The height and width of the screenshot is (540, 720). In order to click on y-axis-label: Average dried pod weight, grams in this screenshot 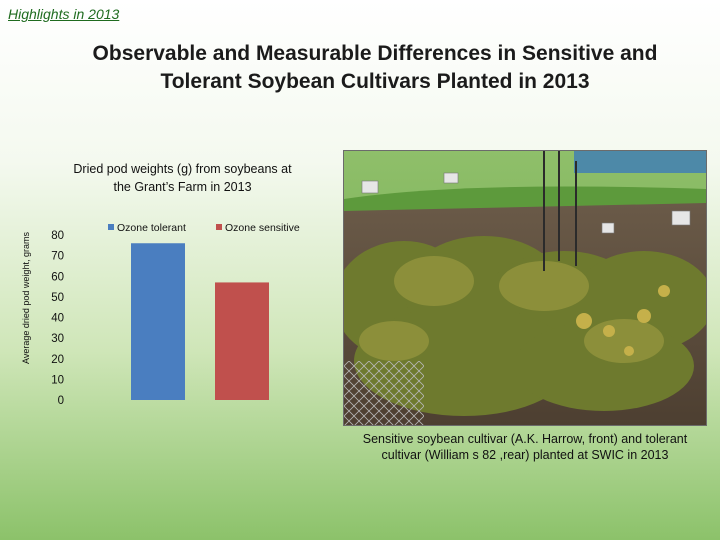, I will do `click(26, 298)`.